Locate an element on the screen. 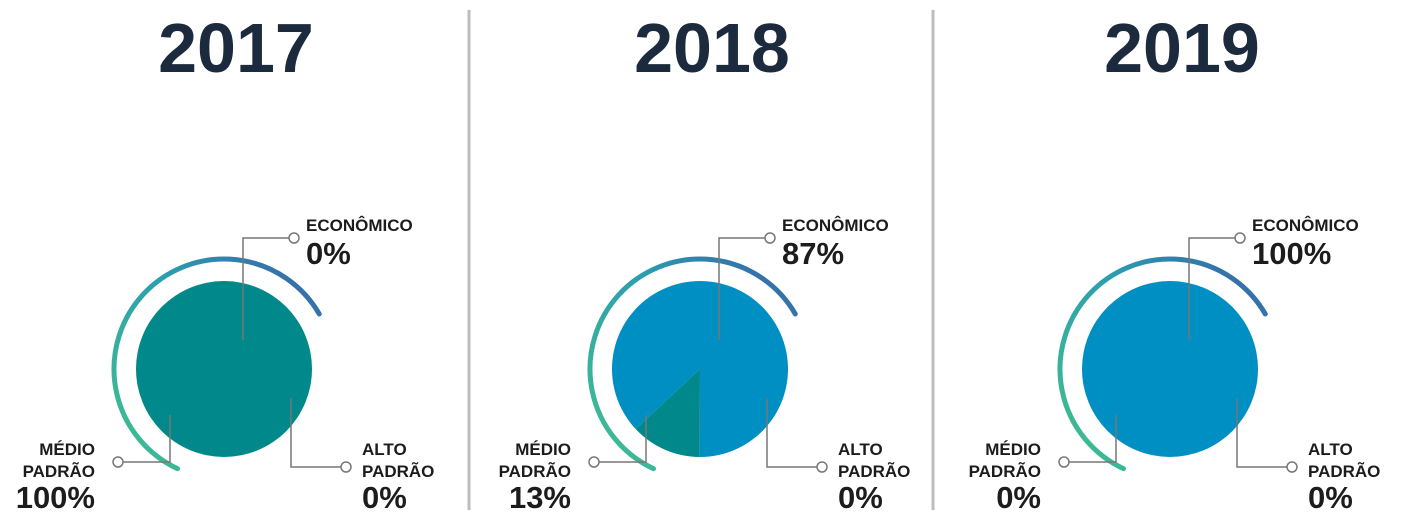  value-label: 87% is located at coordinates (813, 253).